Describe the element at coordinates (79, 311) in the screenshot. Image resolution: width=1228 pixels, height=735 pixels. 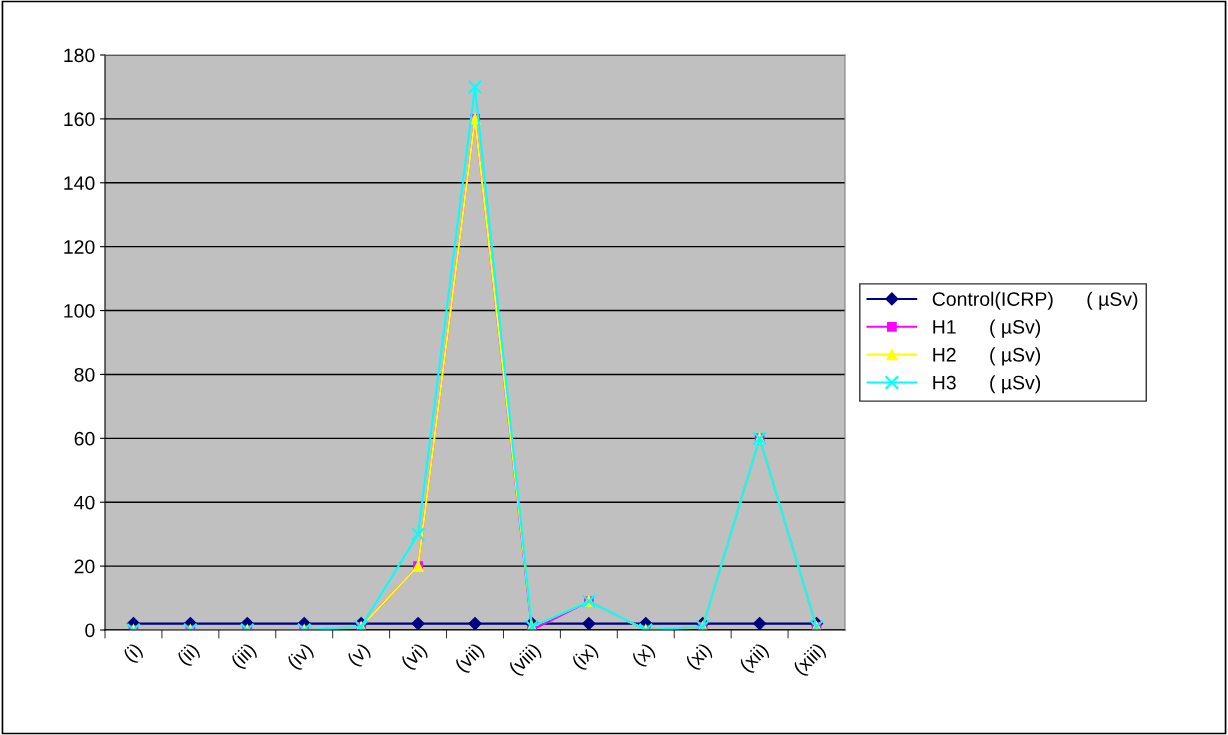
I see `y-tick-label: 100` at that location.